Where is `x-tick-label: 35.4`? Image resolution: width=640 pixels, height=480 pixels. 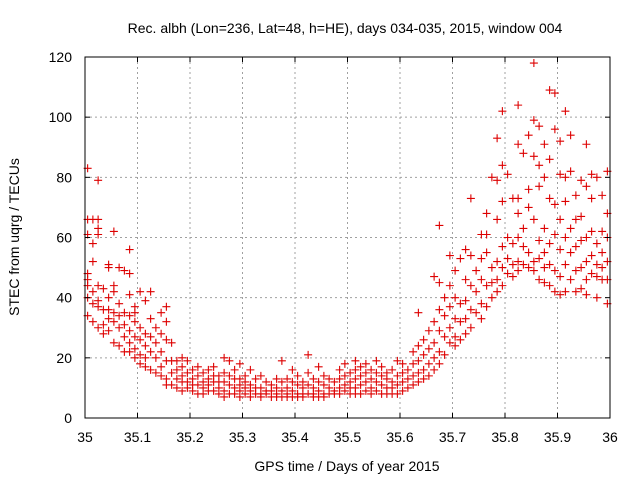
x-tick-label: 35.4 is located at coordinates (294, 437).